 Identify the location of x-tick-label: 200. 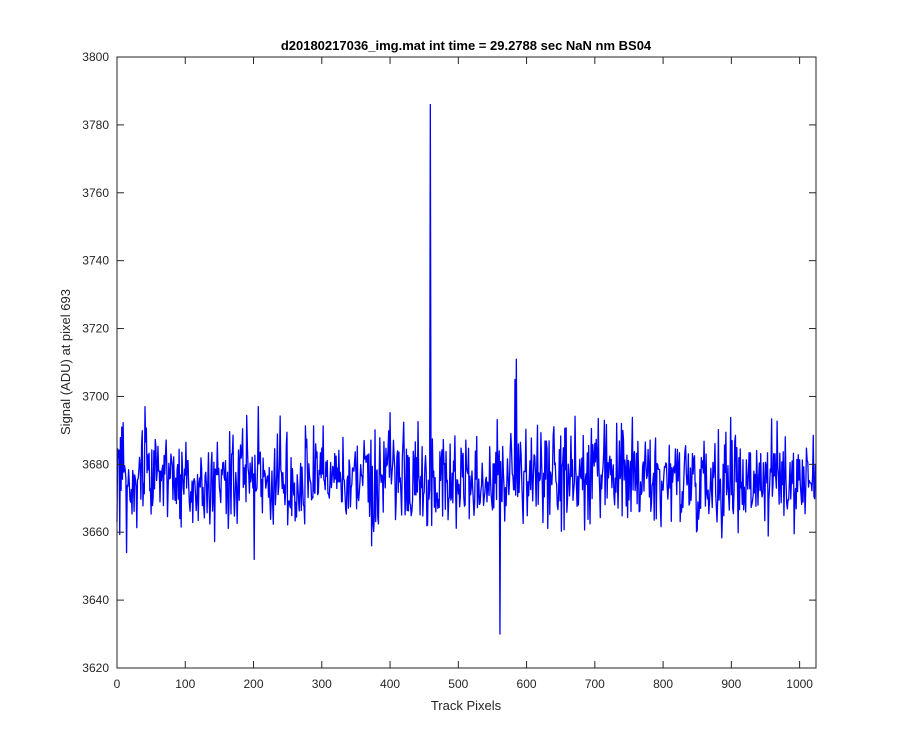
(254, 684).